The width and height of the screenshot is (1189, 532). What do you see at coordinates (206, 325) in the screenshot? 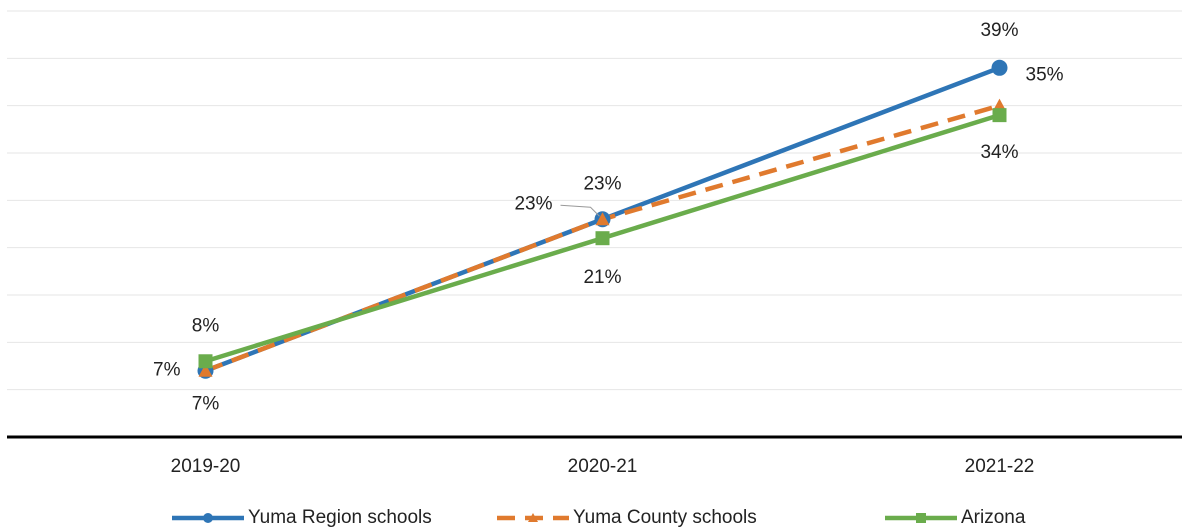
I see `data-label: 8%` at bounding box center [206, 325].